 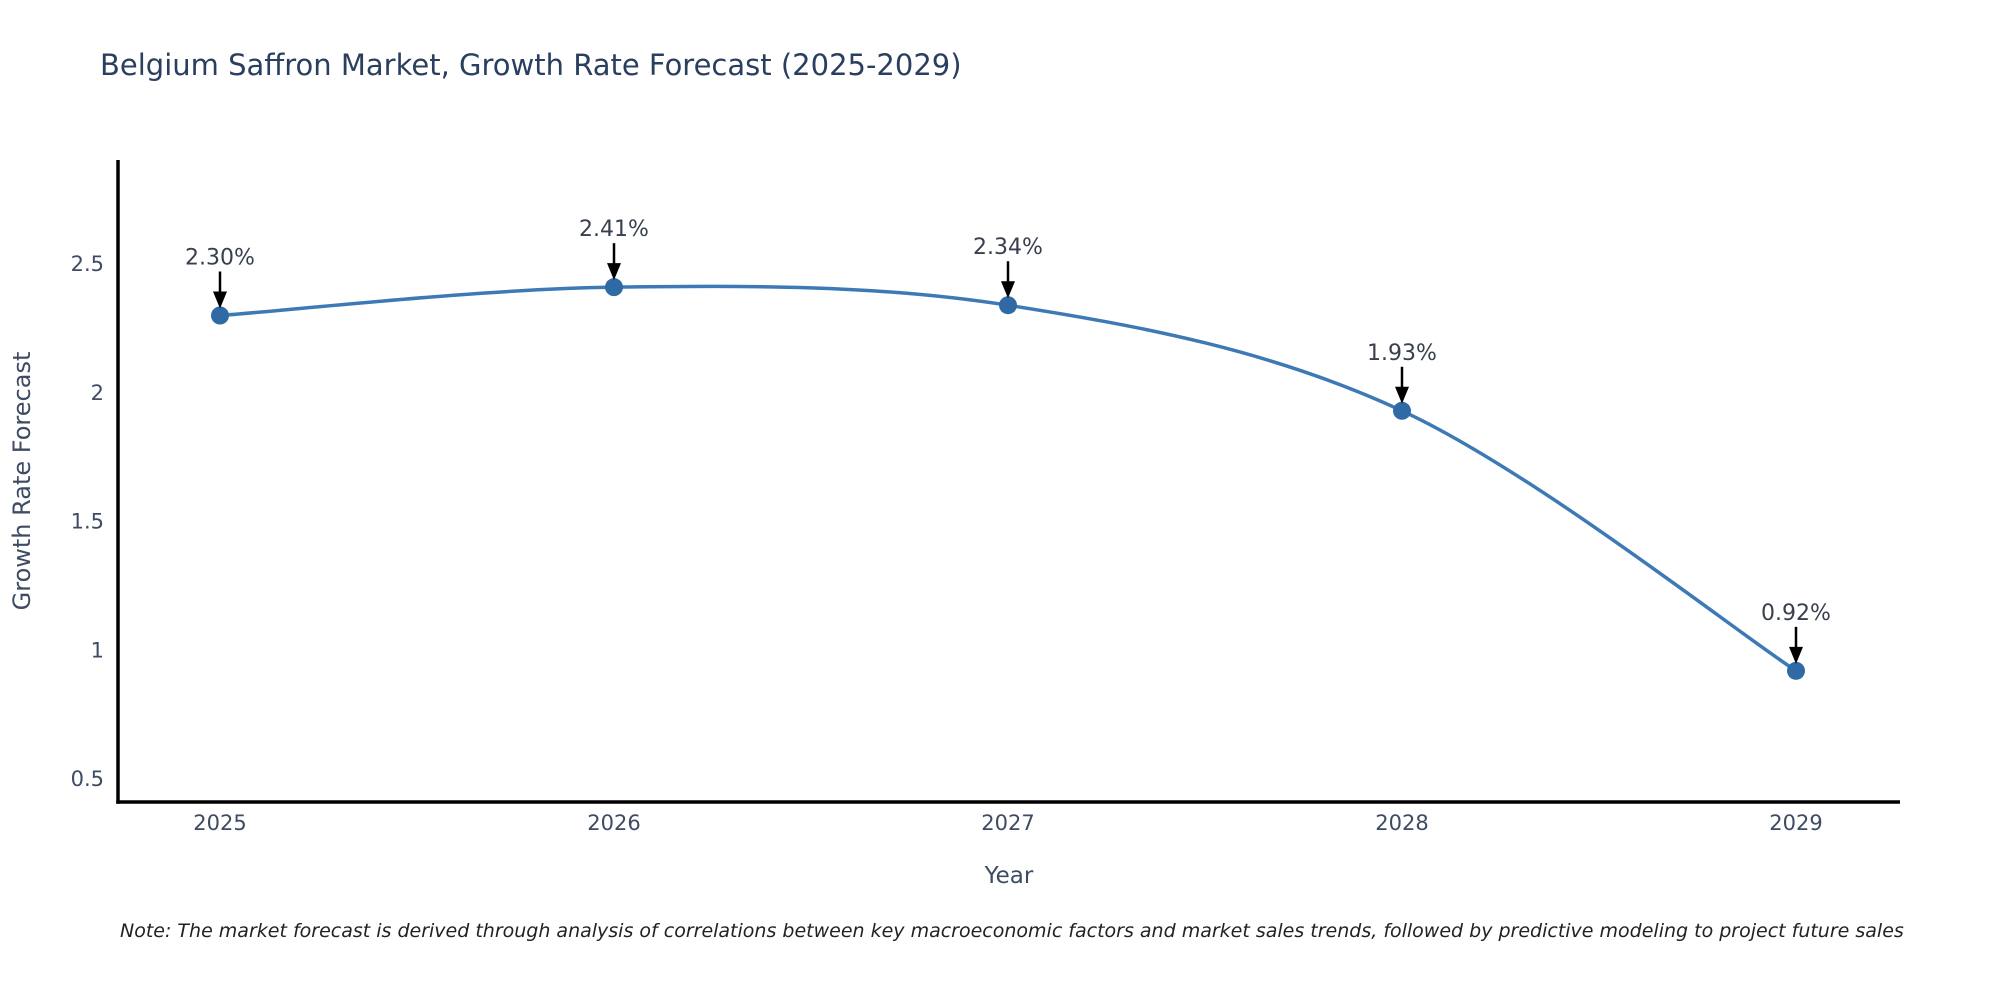 I want to click on x-tick-label: 2028, so click(x=1401, y=823).